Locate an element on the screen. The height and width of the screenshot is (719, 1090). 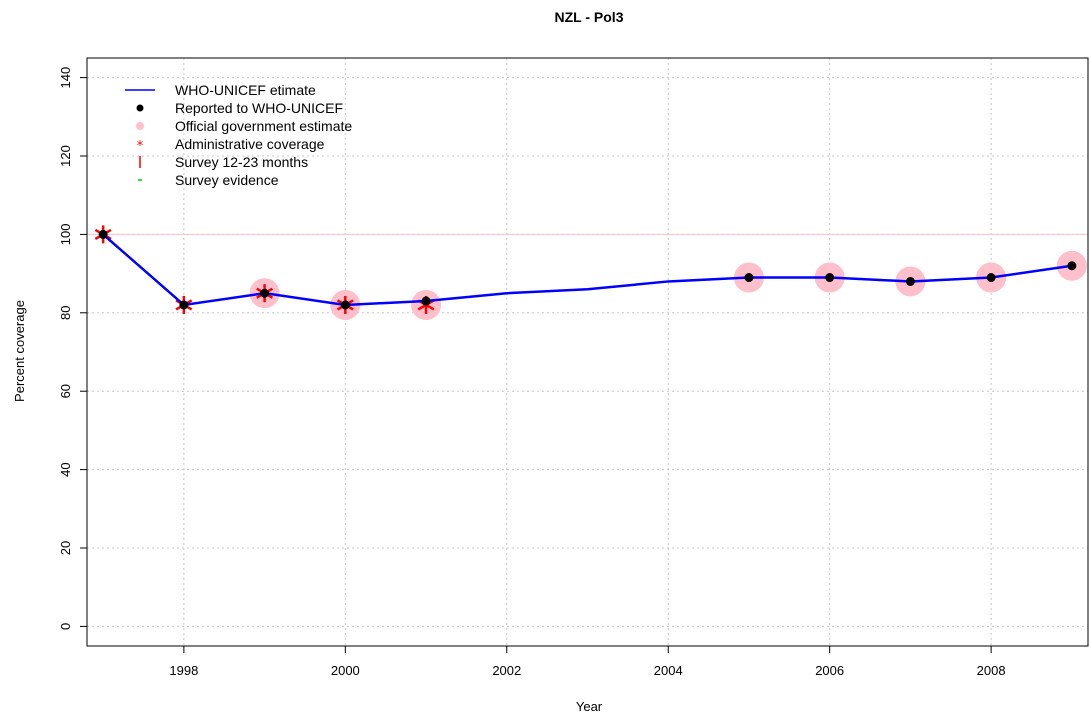
y-tick-label: 60 is located at coordinates (65, 391).